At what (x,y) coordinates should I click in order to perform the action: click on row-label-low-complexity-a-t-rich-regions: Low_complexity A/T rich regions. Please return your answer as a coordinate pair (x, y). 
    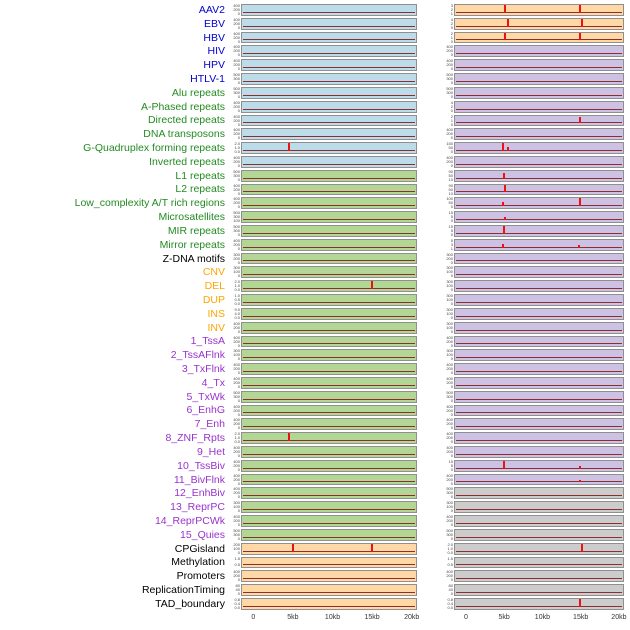
    Looking at the image, I should click on (149, 203).